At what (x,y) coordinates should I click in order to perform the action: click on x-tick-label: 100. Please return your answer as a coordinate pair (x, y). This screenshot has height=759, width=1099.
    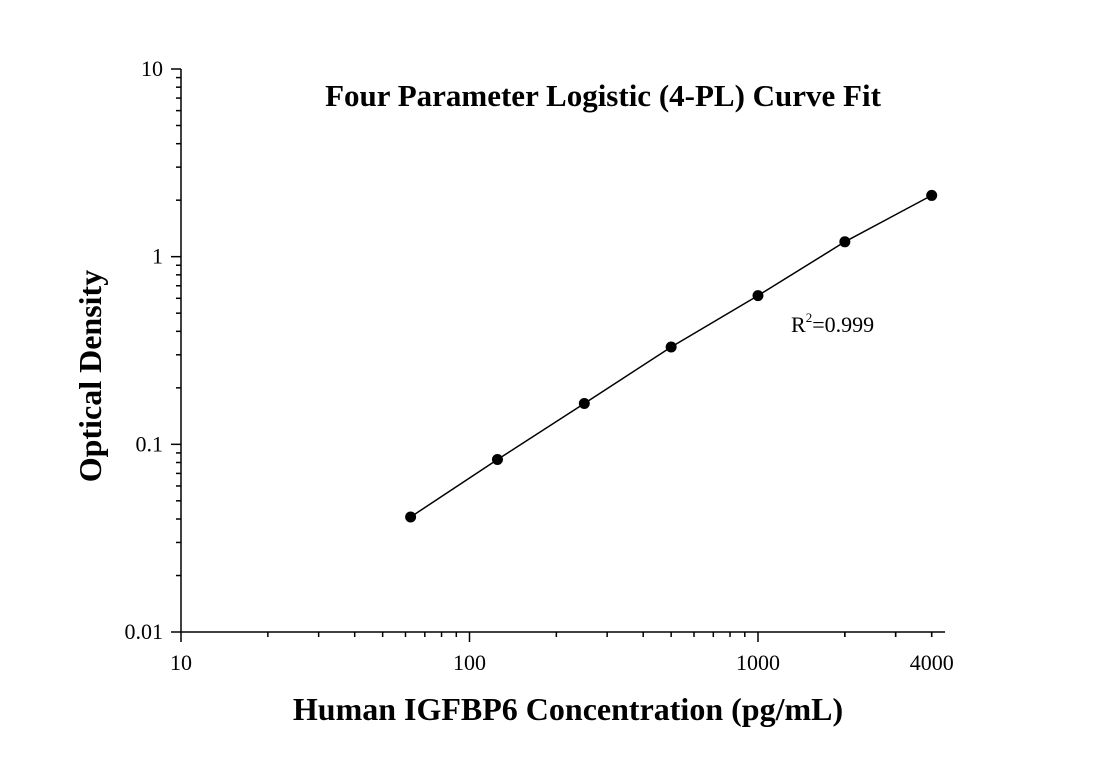
    Looking at the image, I should click on (469, 662).